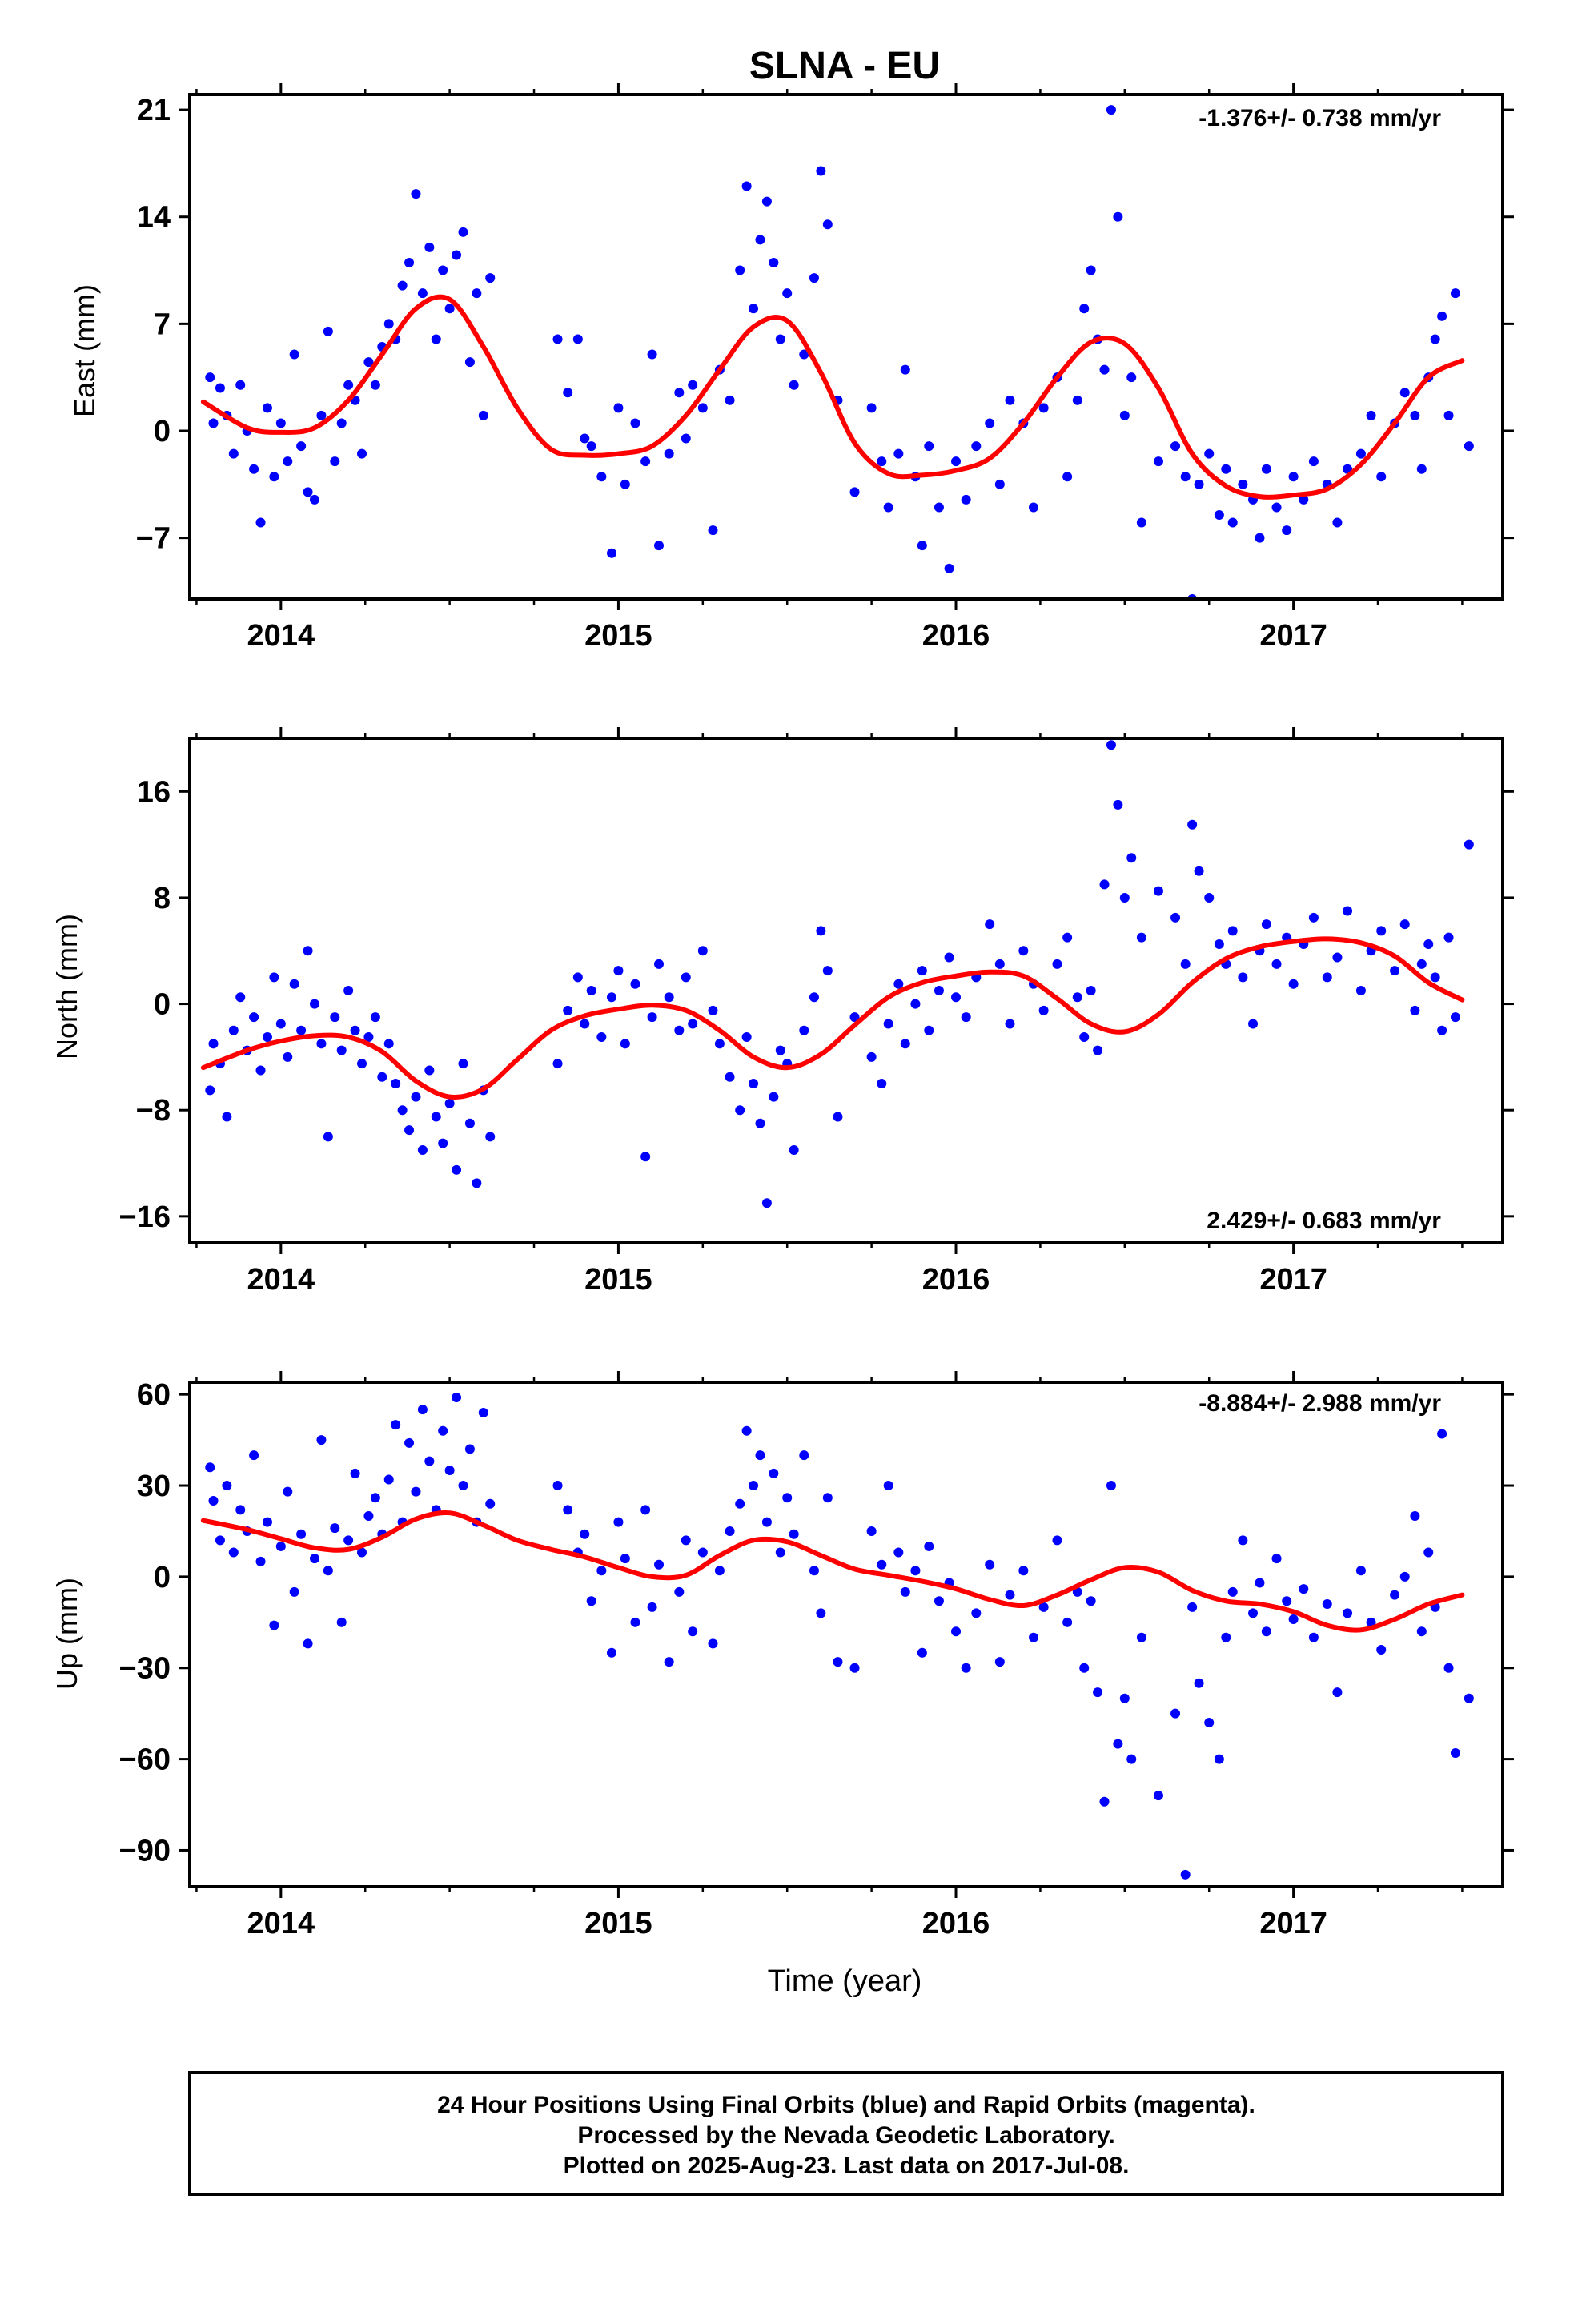 This screenshot has width=1582, height=2324. What do you see at coordinates (845, 66) in the screenshot?
I see `figure-title: SLNA - EU` at bounding box center [845, 66].